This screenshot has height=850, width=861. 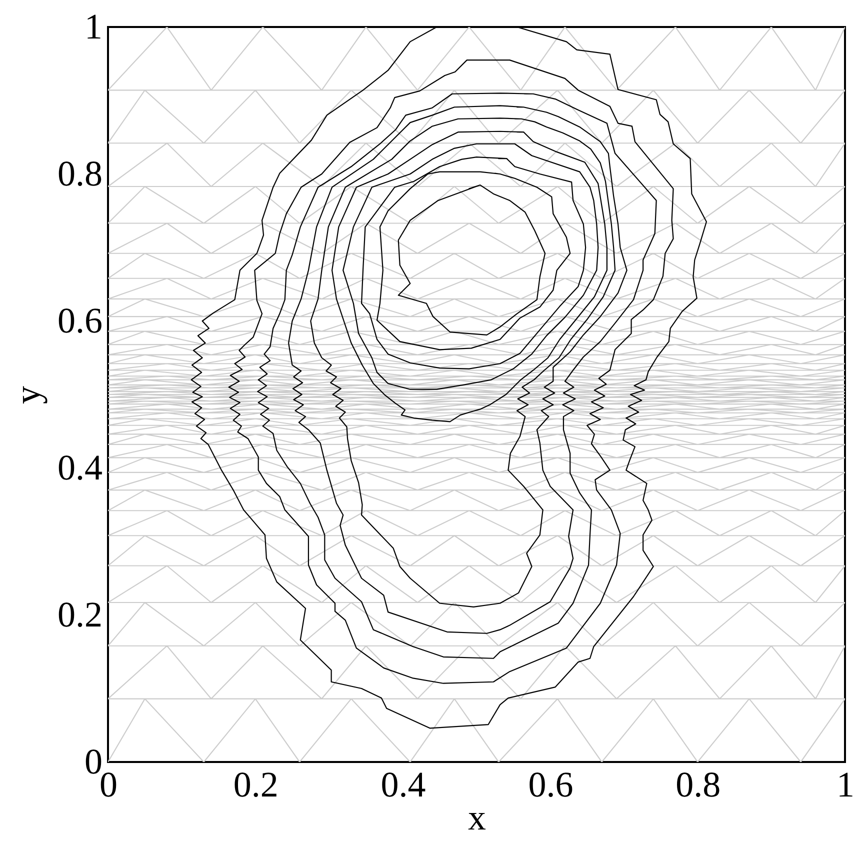 I want to click on x-axis-title: x, so click(x=477, y=818).